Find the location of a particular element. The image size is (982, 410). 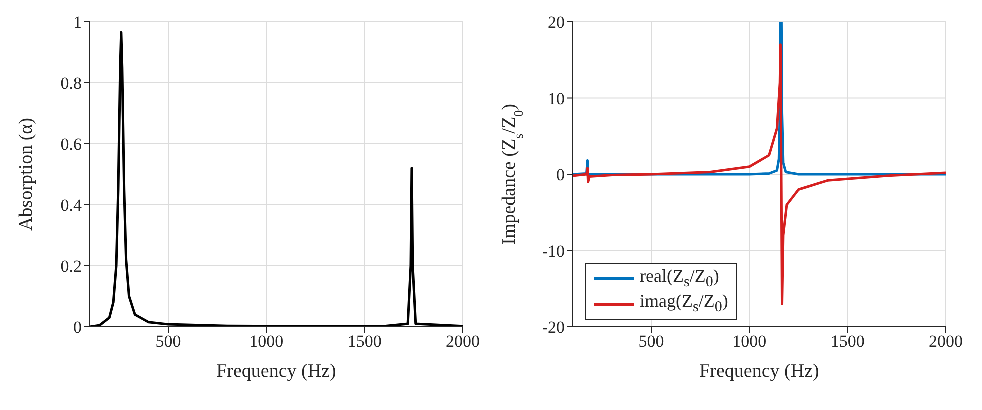

y-tick-label: 0.2 is located at coordinates (71, 266).